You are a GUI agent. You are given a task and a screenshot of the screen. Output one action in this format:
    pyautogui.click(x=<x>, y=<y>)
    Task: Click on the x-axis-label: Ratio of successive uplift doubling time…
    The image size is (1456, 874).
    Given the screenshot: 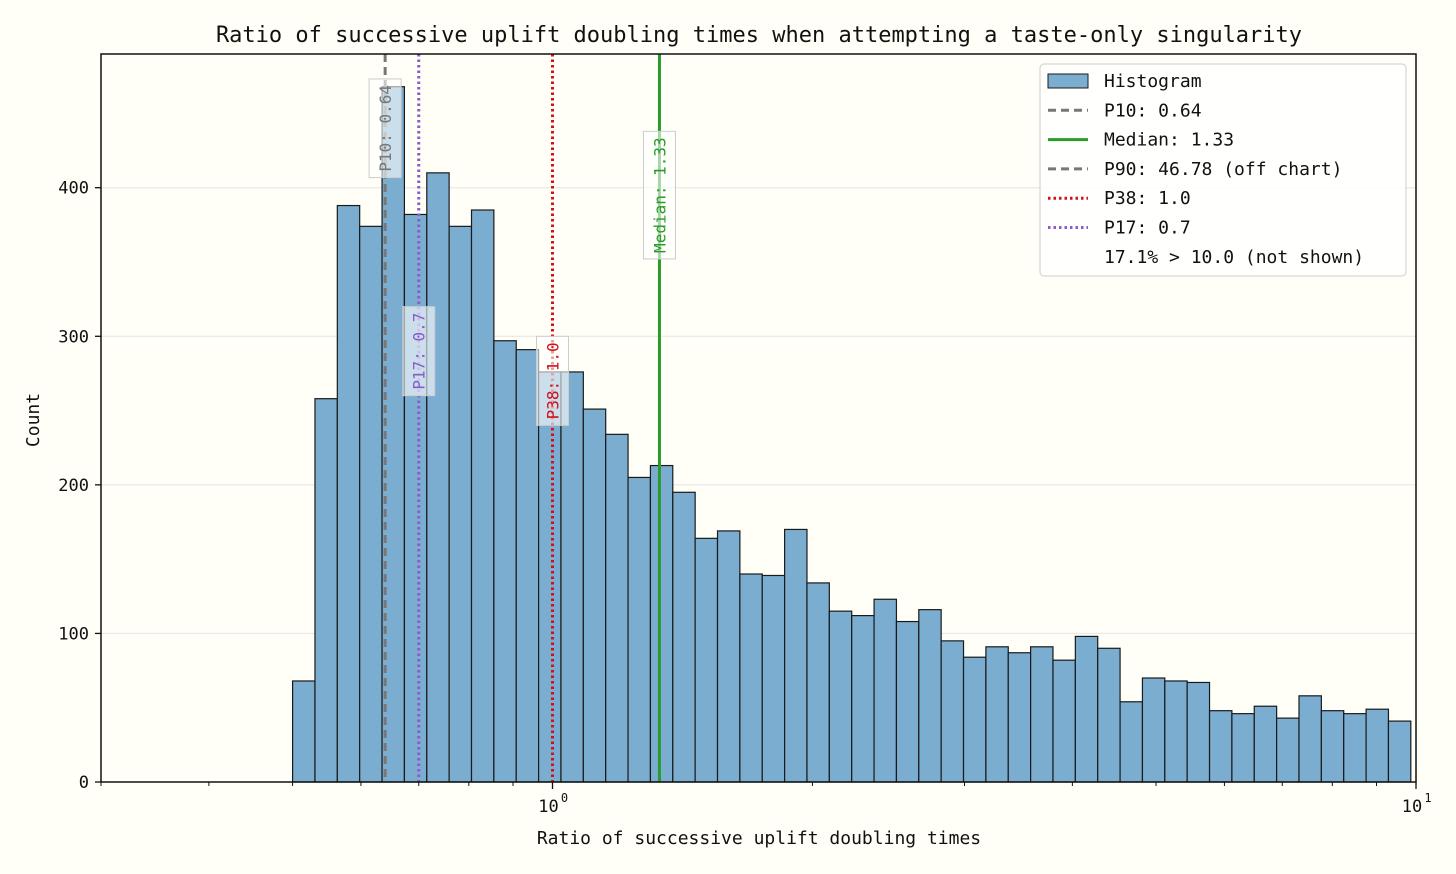 What is the action you would take?
    pyautogui.click(x=759, y=838)
    